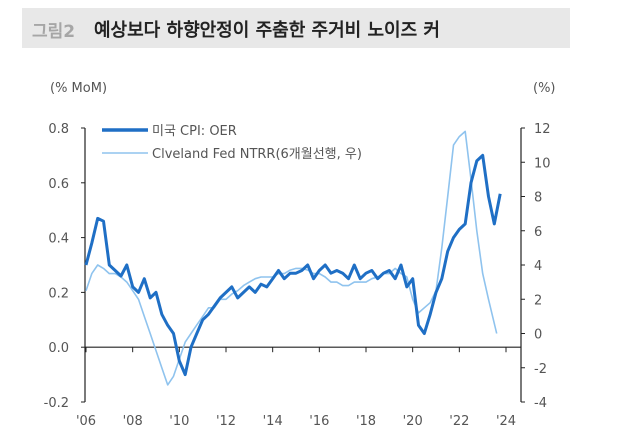 The height and width of the screenshot is (442, 630). What do you see at coordinates (54, 32) in the screenshot?
I see `figure-label: 그림2` at bounding box center [54, 32].